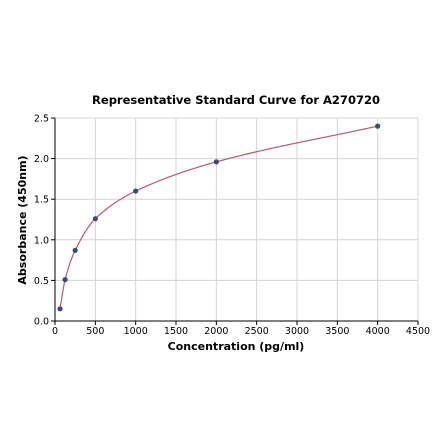 This screenshot has height=441, width=440. What do you see at coordinates (41, 322) in the screenshot?
I see `y-tick-label: 0.0` at bounding box center [41, 322].